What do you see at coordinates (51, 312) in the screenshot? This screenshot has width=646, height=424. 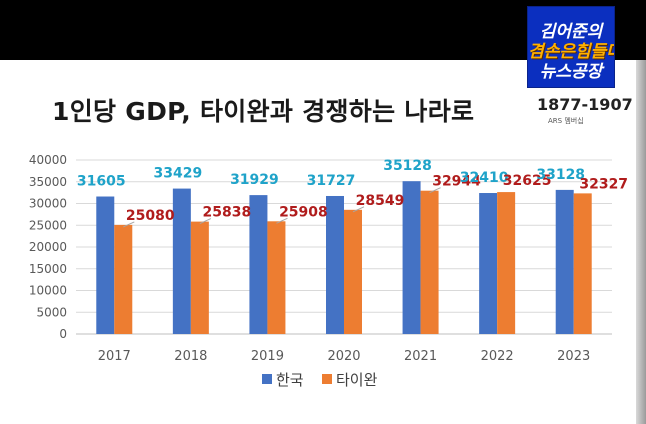 I see `y-tick-label: 5000` at bounding box center [51, 312].